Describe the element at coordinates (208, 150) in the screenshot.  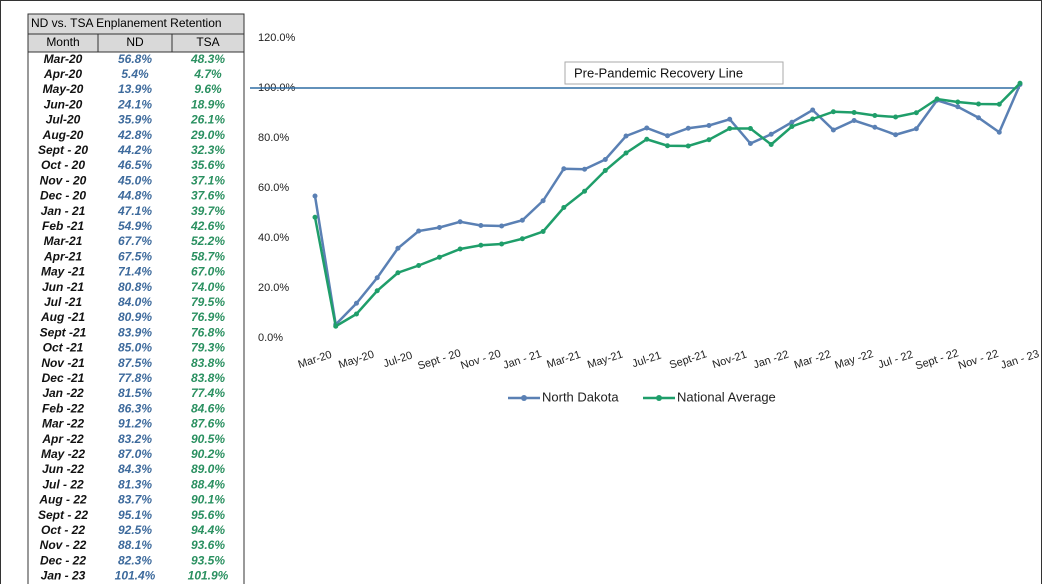
I see `table-cell: 32.3%` at that location.